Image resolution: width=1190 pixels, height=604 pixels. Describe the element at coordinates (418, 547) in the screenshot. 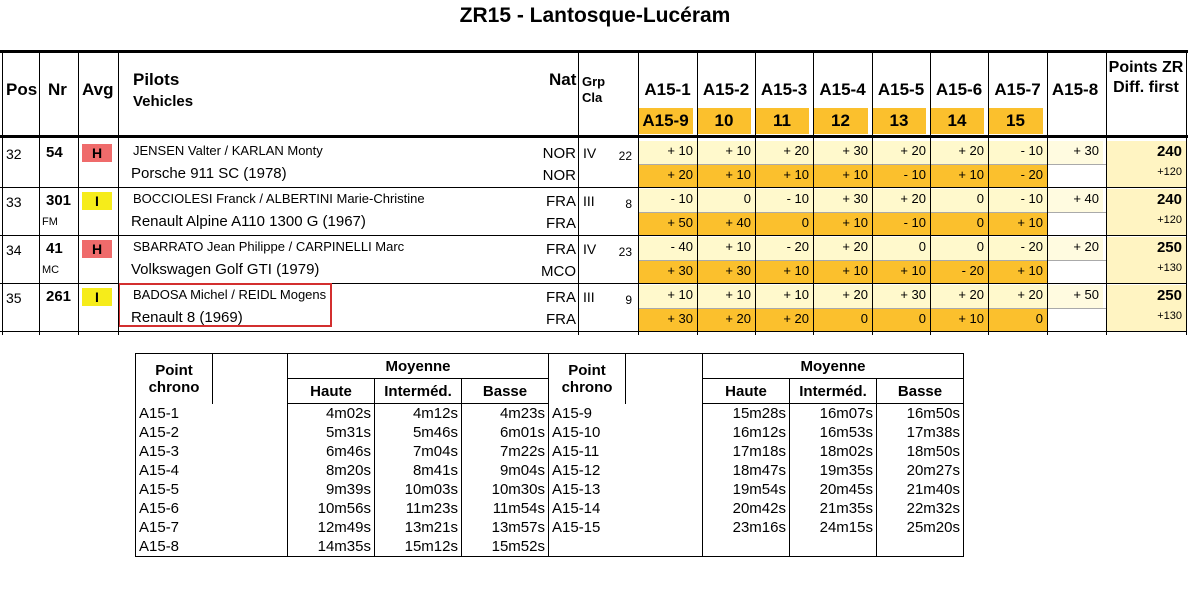

I see `intermed-value: 15m12s` at that location.